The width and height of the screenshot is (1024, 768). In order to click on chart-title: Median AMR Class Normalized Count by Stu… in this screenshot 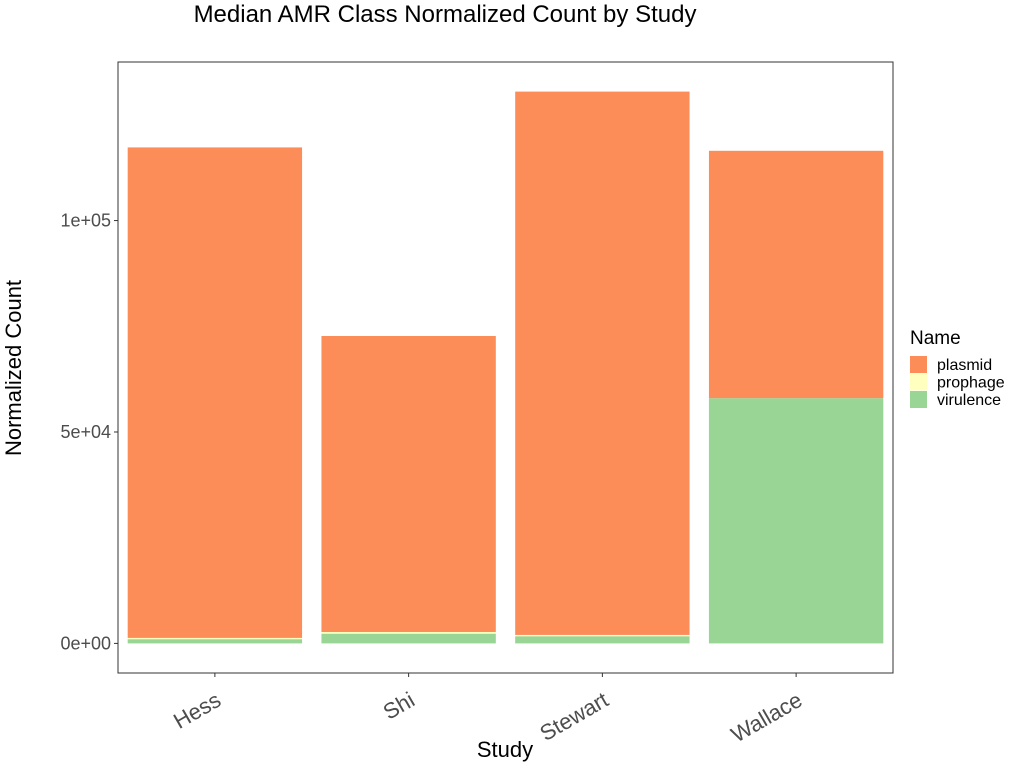, I will do `click(445, 14)`.